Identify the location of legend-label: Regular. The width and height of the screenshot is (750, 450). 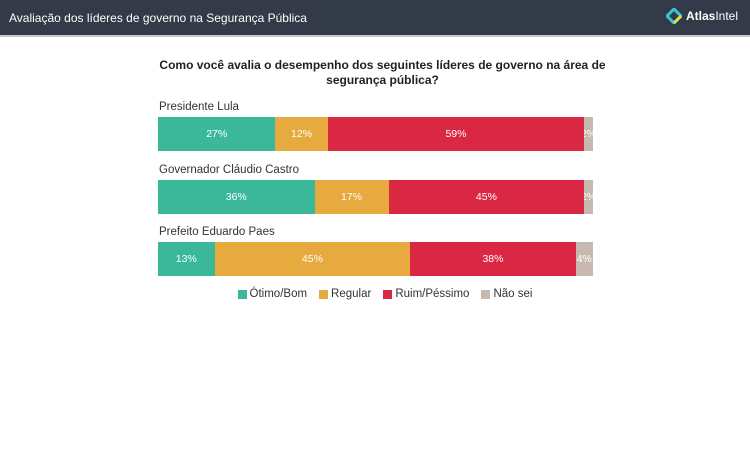
(351, 294).